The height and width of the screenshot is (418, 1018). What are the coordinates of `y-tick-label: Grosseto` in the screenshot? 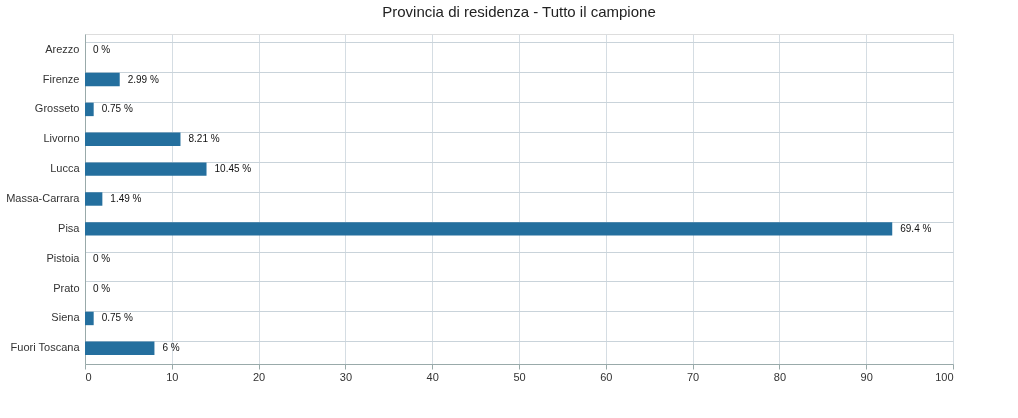 It's located at (57, 108).